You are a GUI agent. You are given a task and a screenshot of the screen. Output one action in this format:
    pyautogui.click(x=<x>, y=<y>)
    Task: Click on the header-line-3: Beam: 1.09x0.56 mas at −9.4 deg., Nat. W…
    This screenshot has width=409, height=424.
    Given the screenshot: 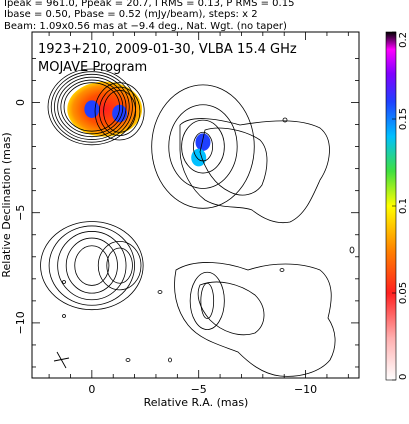 What is the action you would take?
    pyautogui.click(x=145, y=26)
    